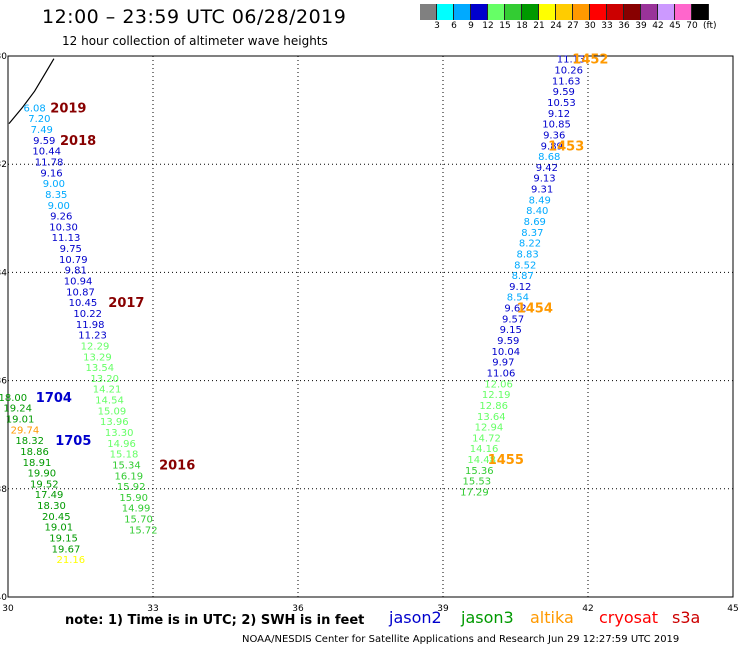 The width and height of the screenshot is (740, 650). Describe the element at coordinates (49, 495) in the screenshot. I see `wave-height-reading: 17.49` at that location.